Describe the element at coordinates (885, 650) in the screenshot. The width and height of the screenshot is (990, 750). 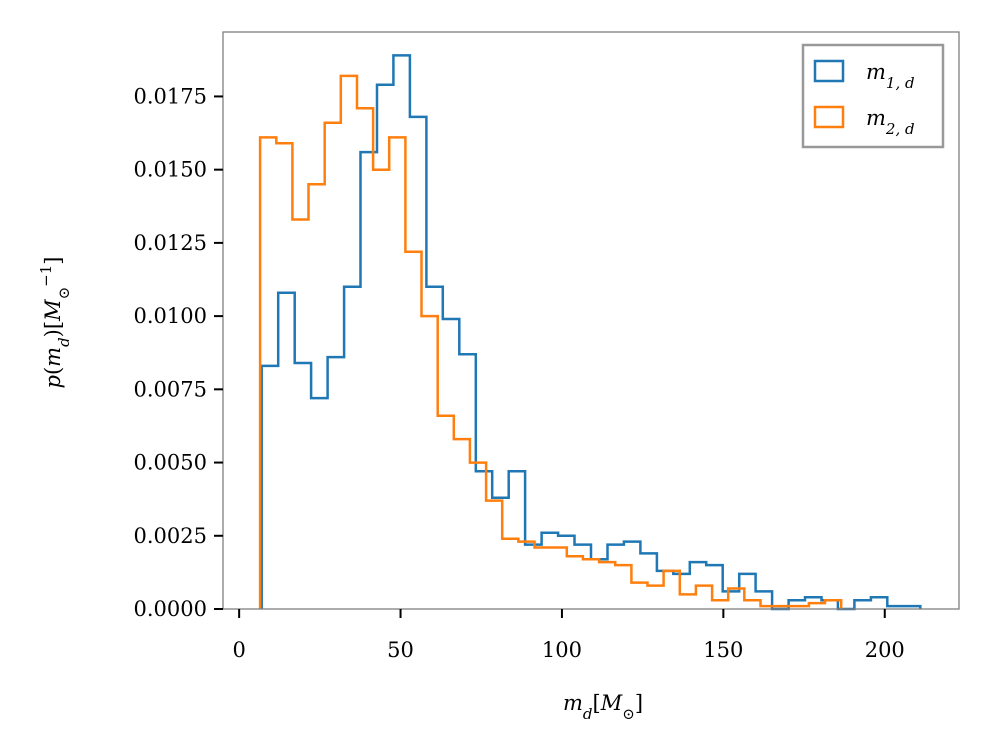
I see `x-tick-label: 200` at that location.